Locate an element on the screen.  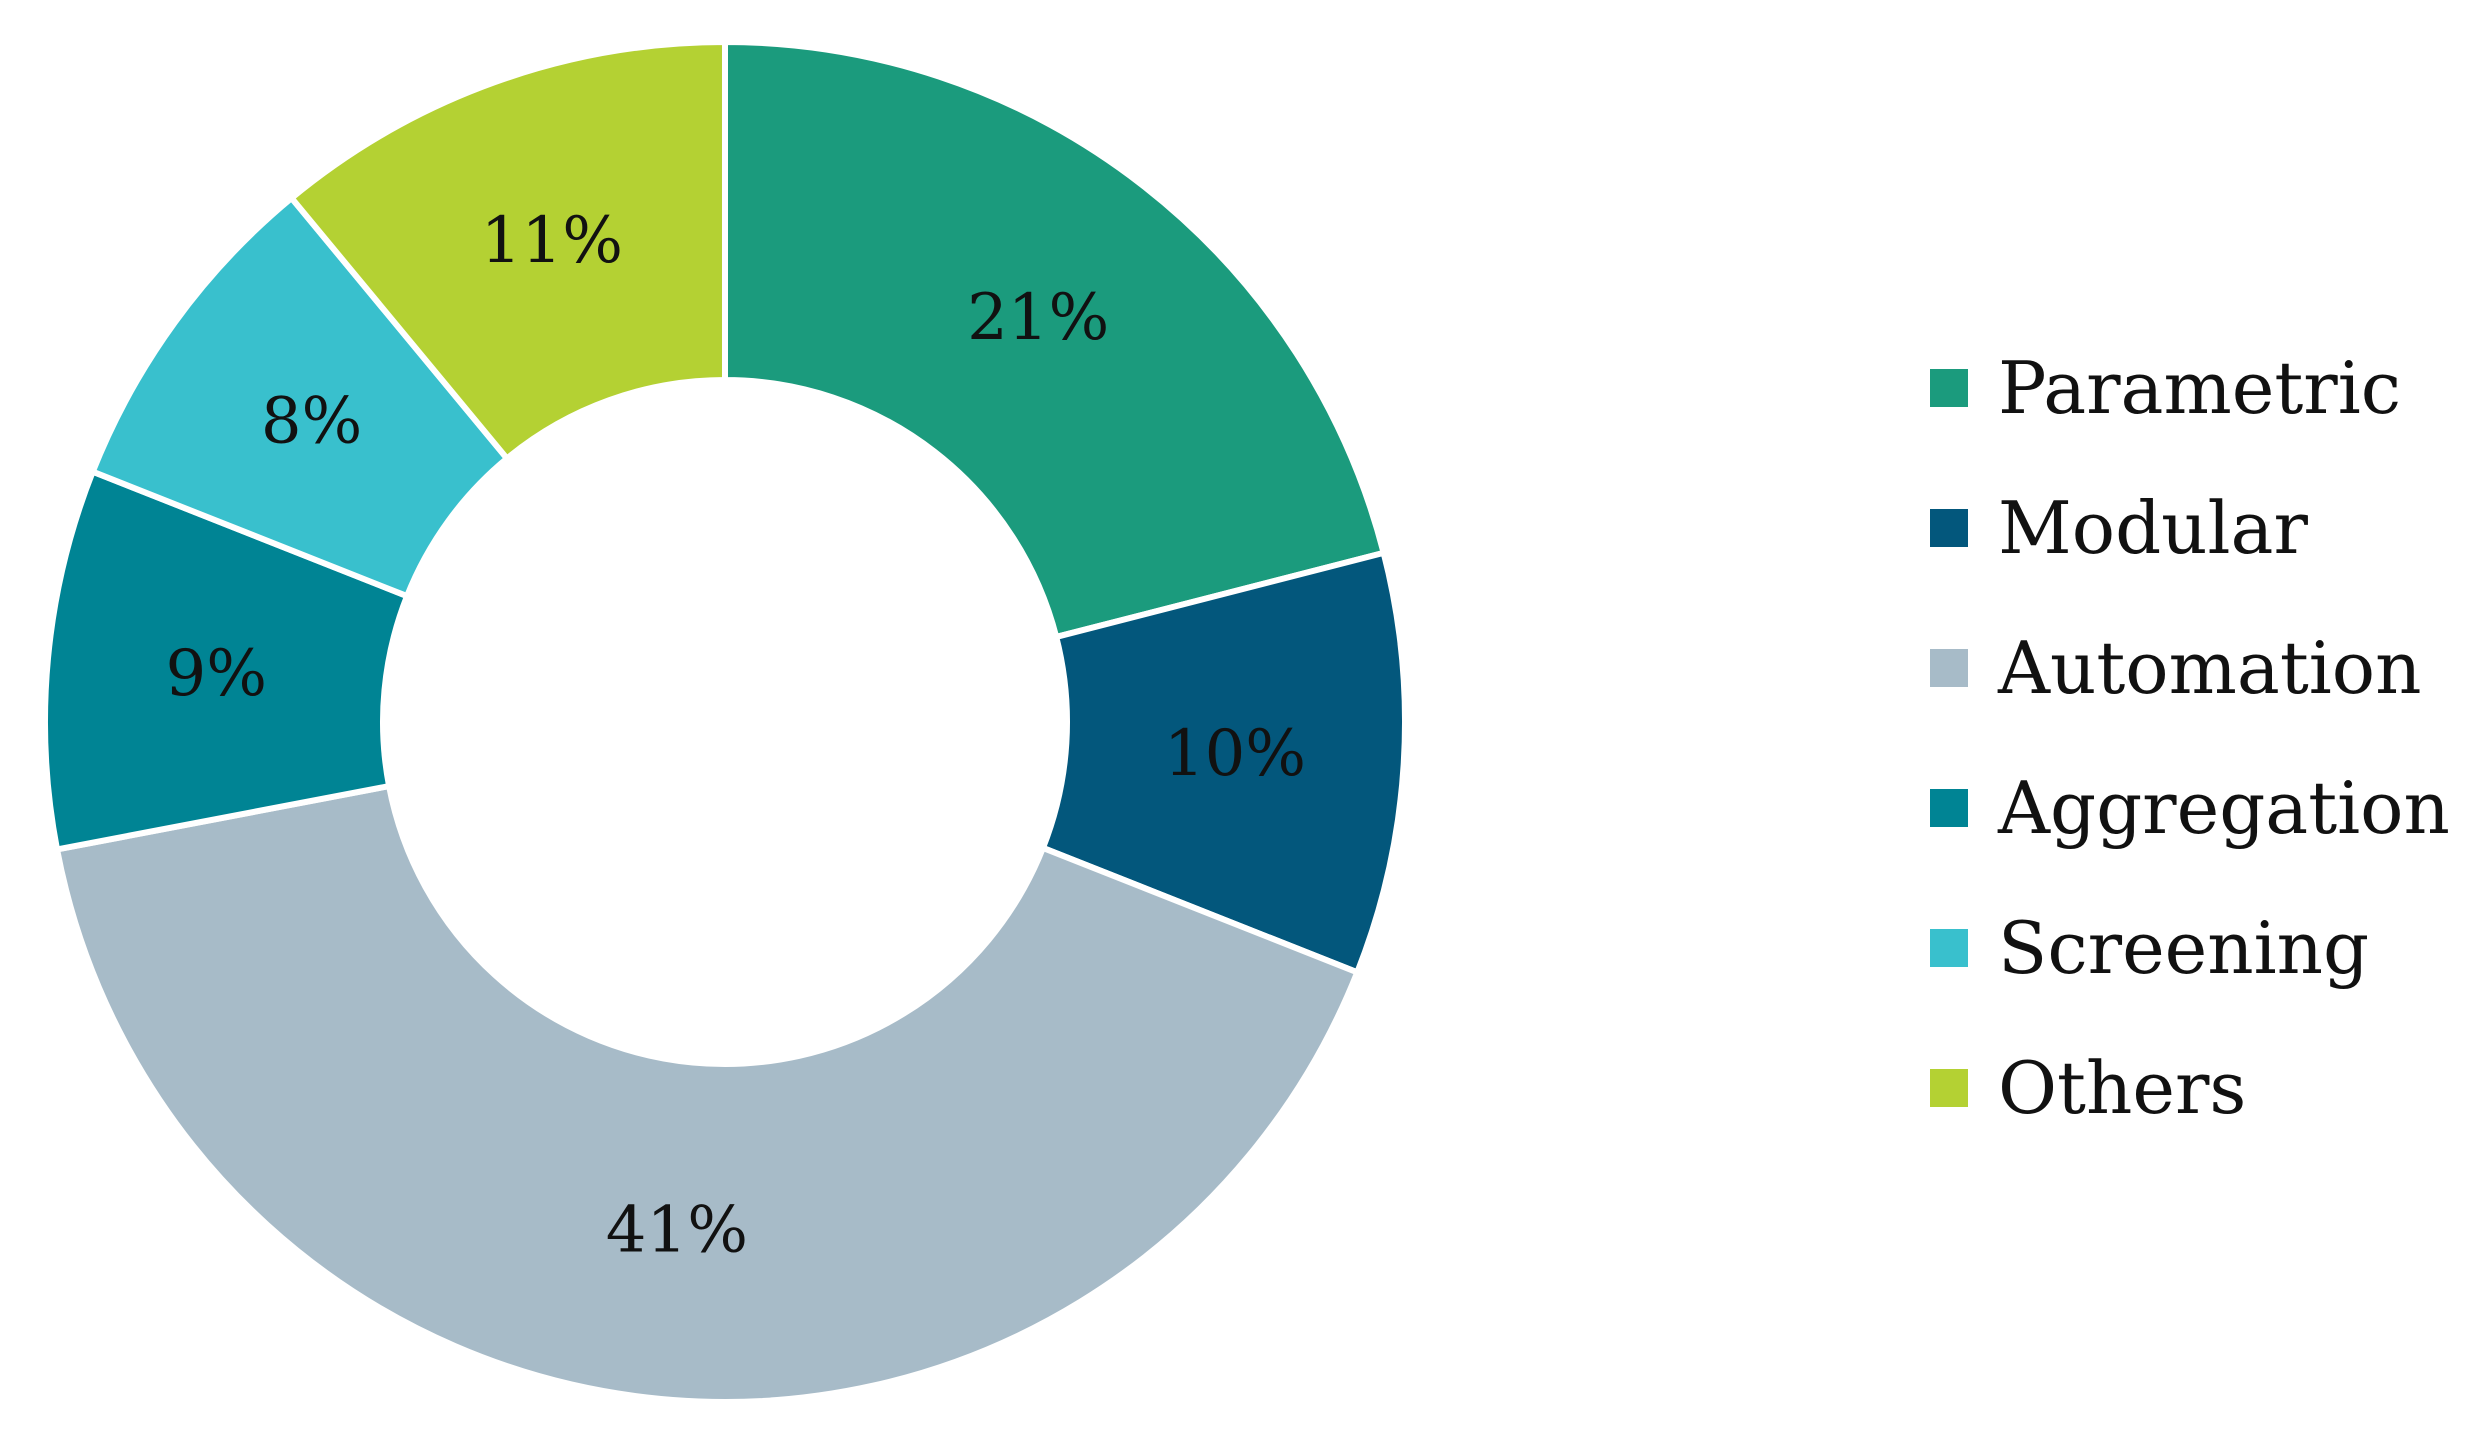
legend-item-screening: Screening is located at coordinates (2149, 948).